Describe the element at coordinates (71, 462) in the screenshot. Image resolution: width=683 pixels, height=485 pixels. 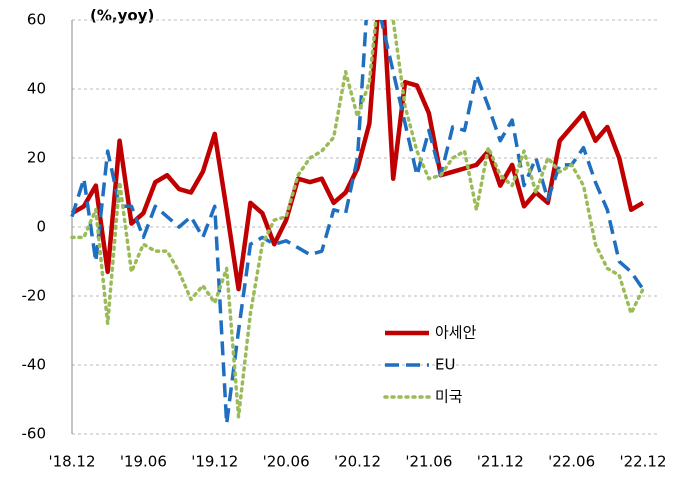
I see `x-tick-label: '18.12` at that location.